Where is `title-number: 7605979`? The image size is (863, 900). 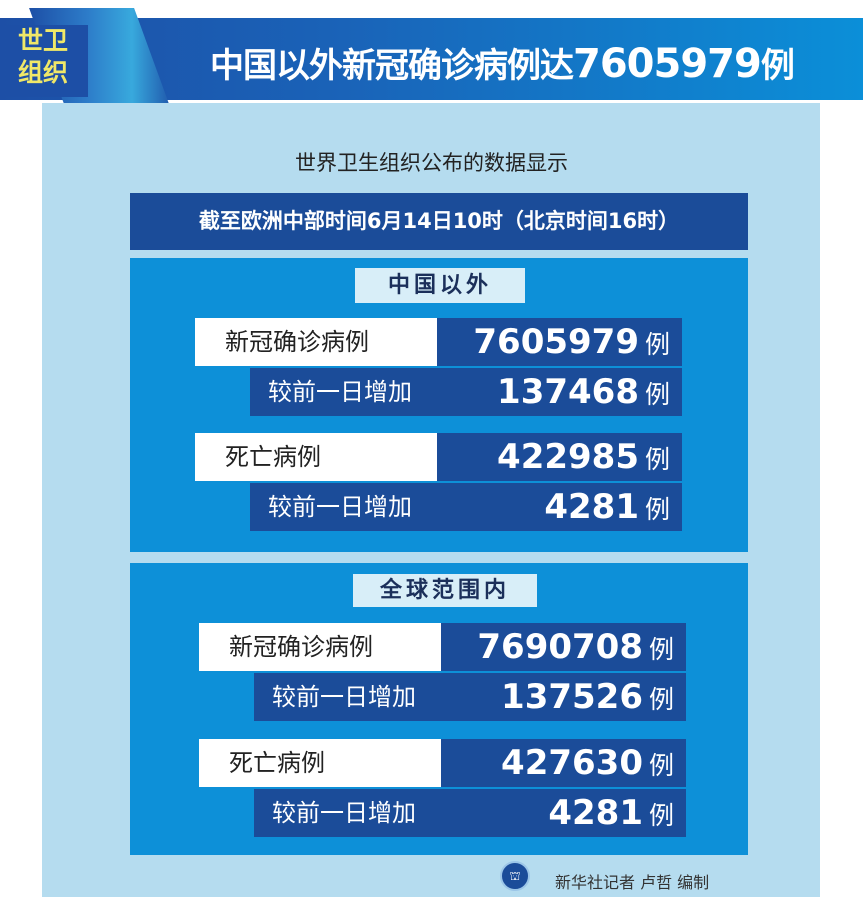 title-number: 7605979 is located at coordinates (667, 64).